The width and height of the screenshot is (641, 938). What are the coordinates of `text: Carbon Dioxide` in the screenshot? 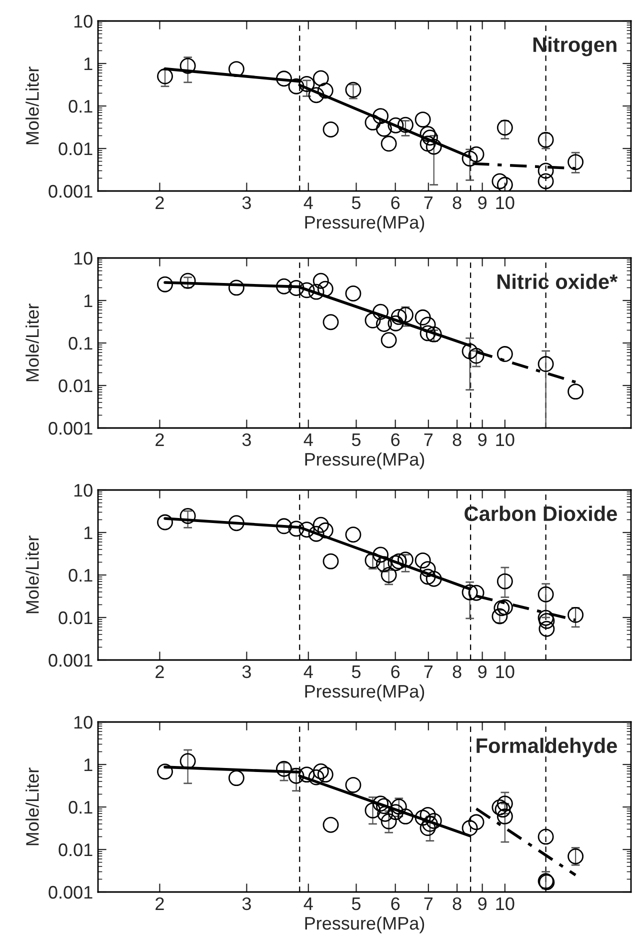 It's located at (540, 514).